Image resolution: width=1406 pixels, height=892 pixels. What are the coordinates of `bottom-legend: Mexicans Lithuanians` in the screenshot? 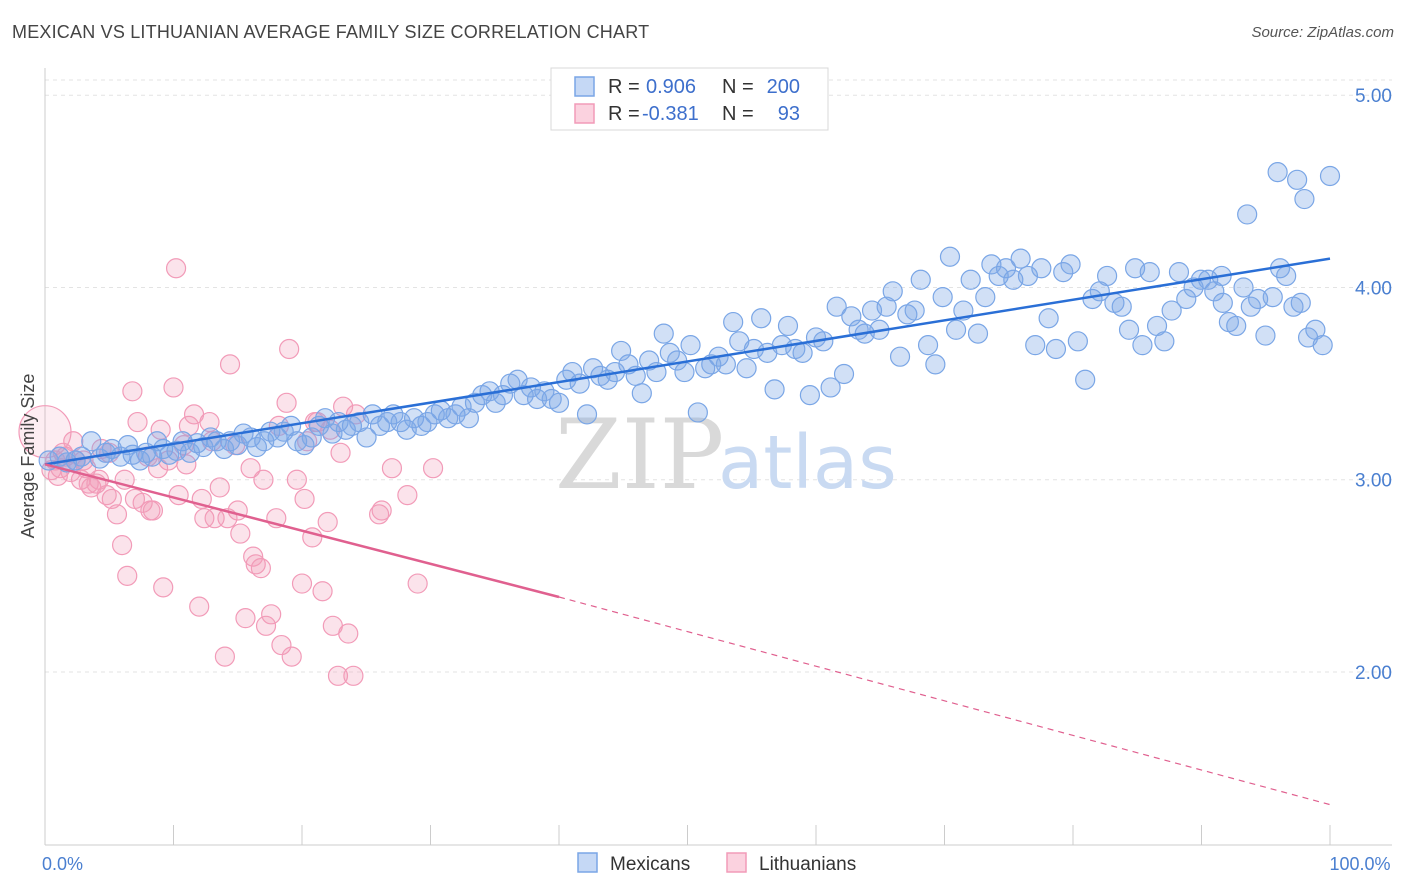 It's located at (716, 863).